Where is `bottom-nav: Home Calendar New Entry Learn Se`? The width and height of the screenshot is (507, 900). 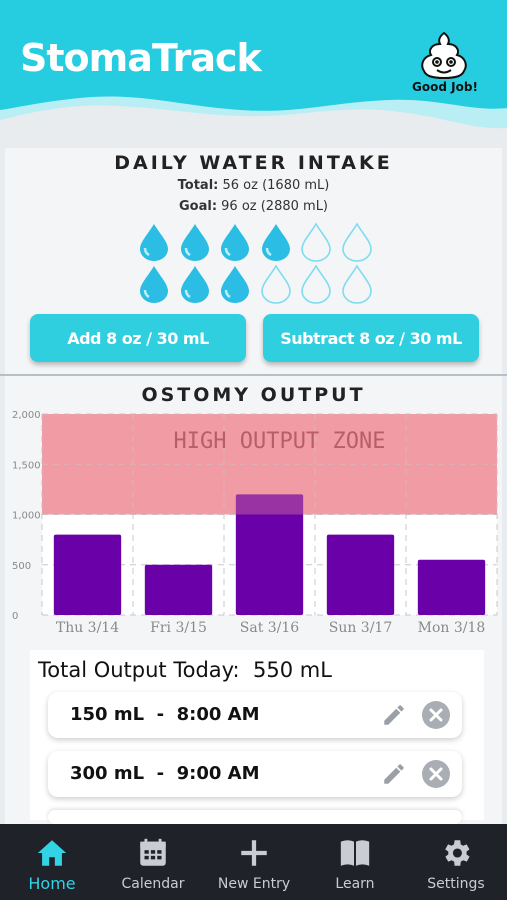
bottom-nav: Home Calendar New Entry Learn Se is located at coordinates (253, 862).